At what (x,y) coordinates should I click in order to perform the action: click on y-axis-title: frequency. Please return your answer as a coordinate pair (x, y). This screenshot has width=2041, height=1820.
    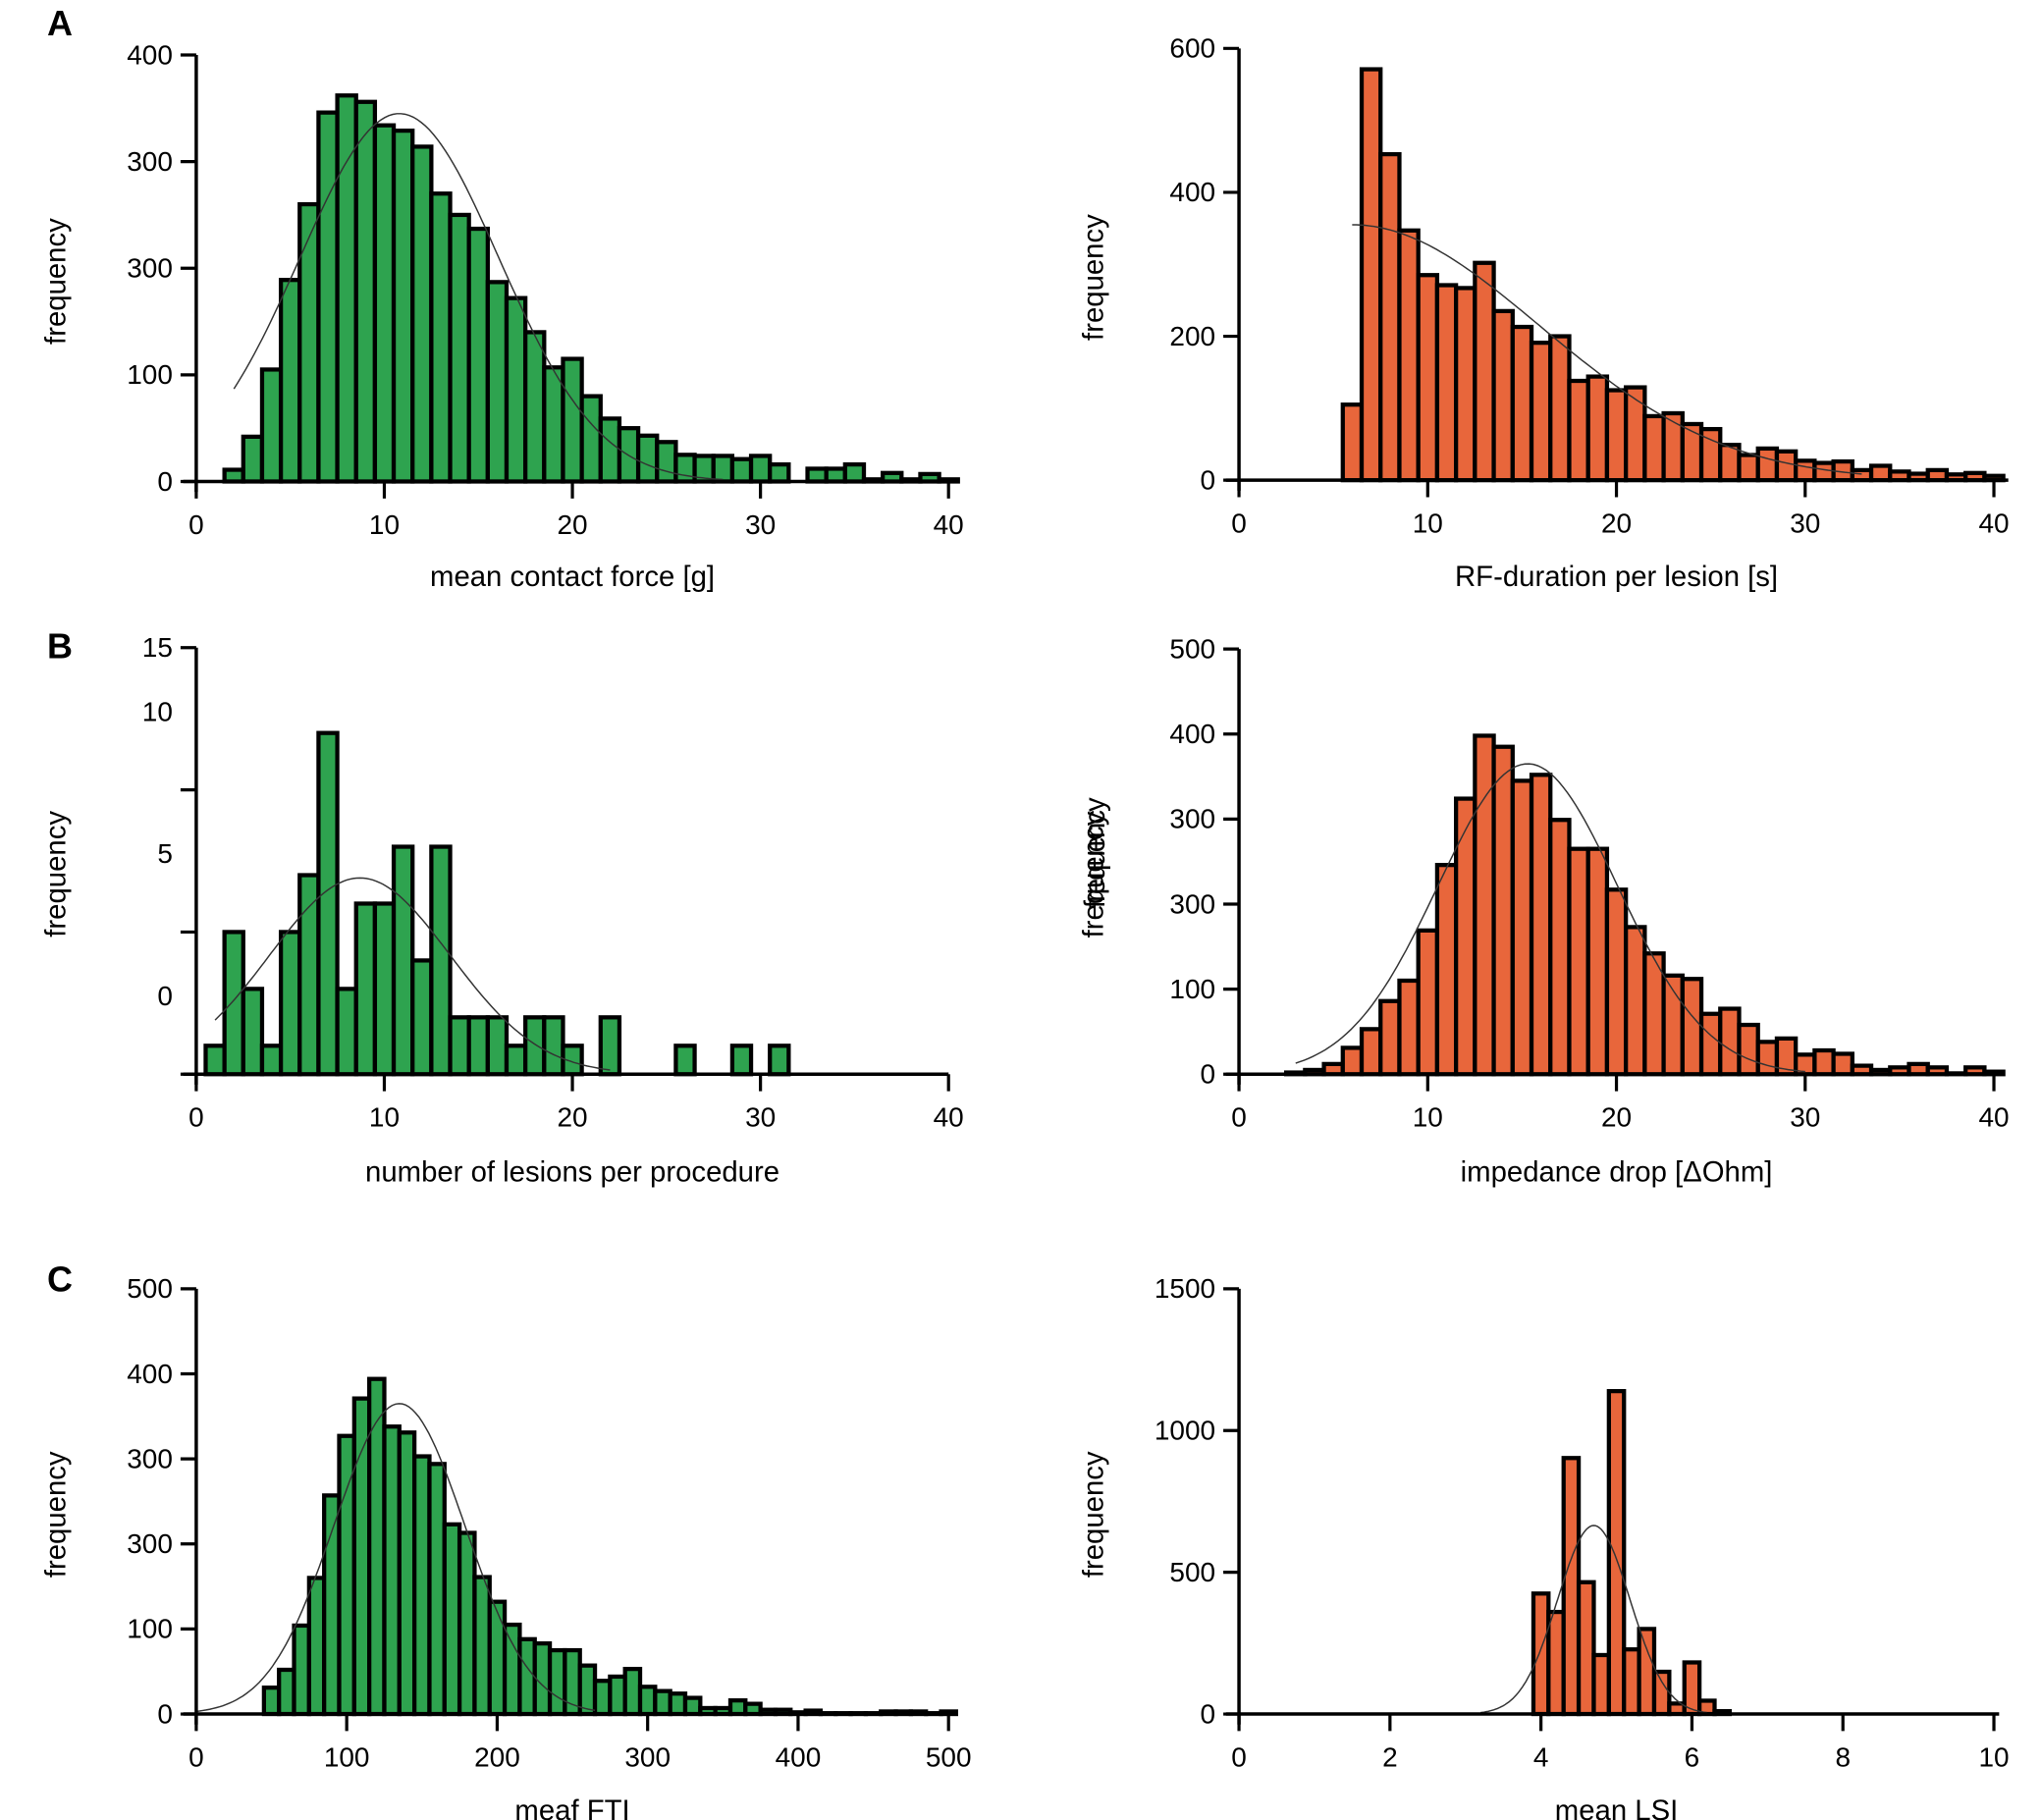
    Looking at the image, I should click on (57, 281).